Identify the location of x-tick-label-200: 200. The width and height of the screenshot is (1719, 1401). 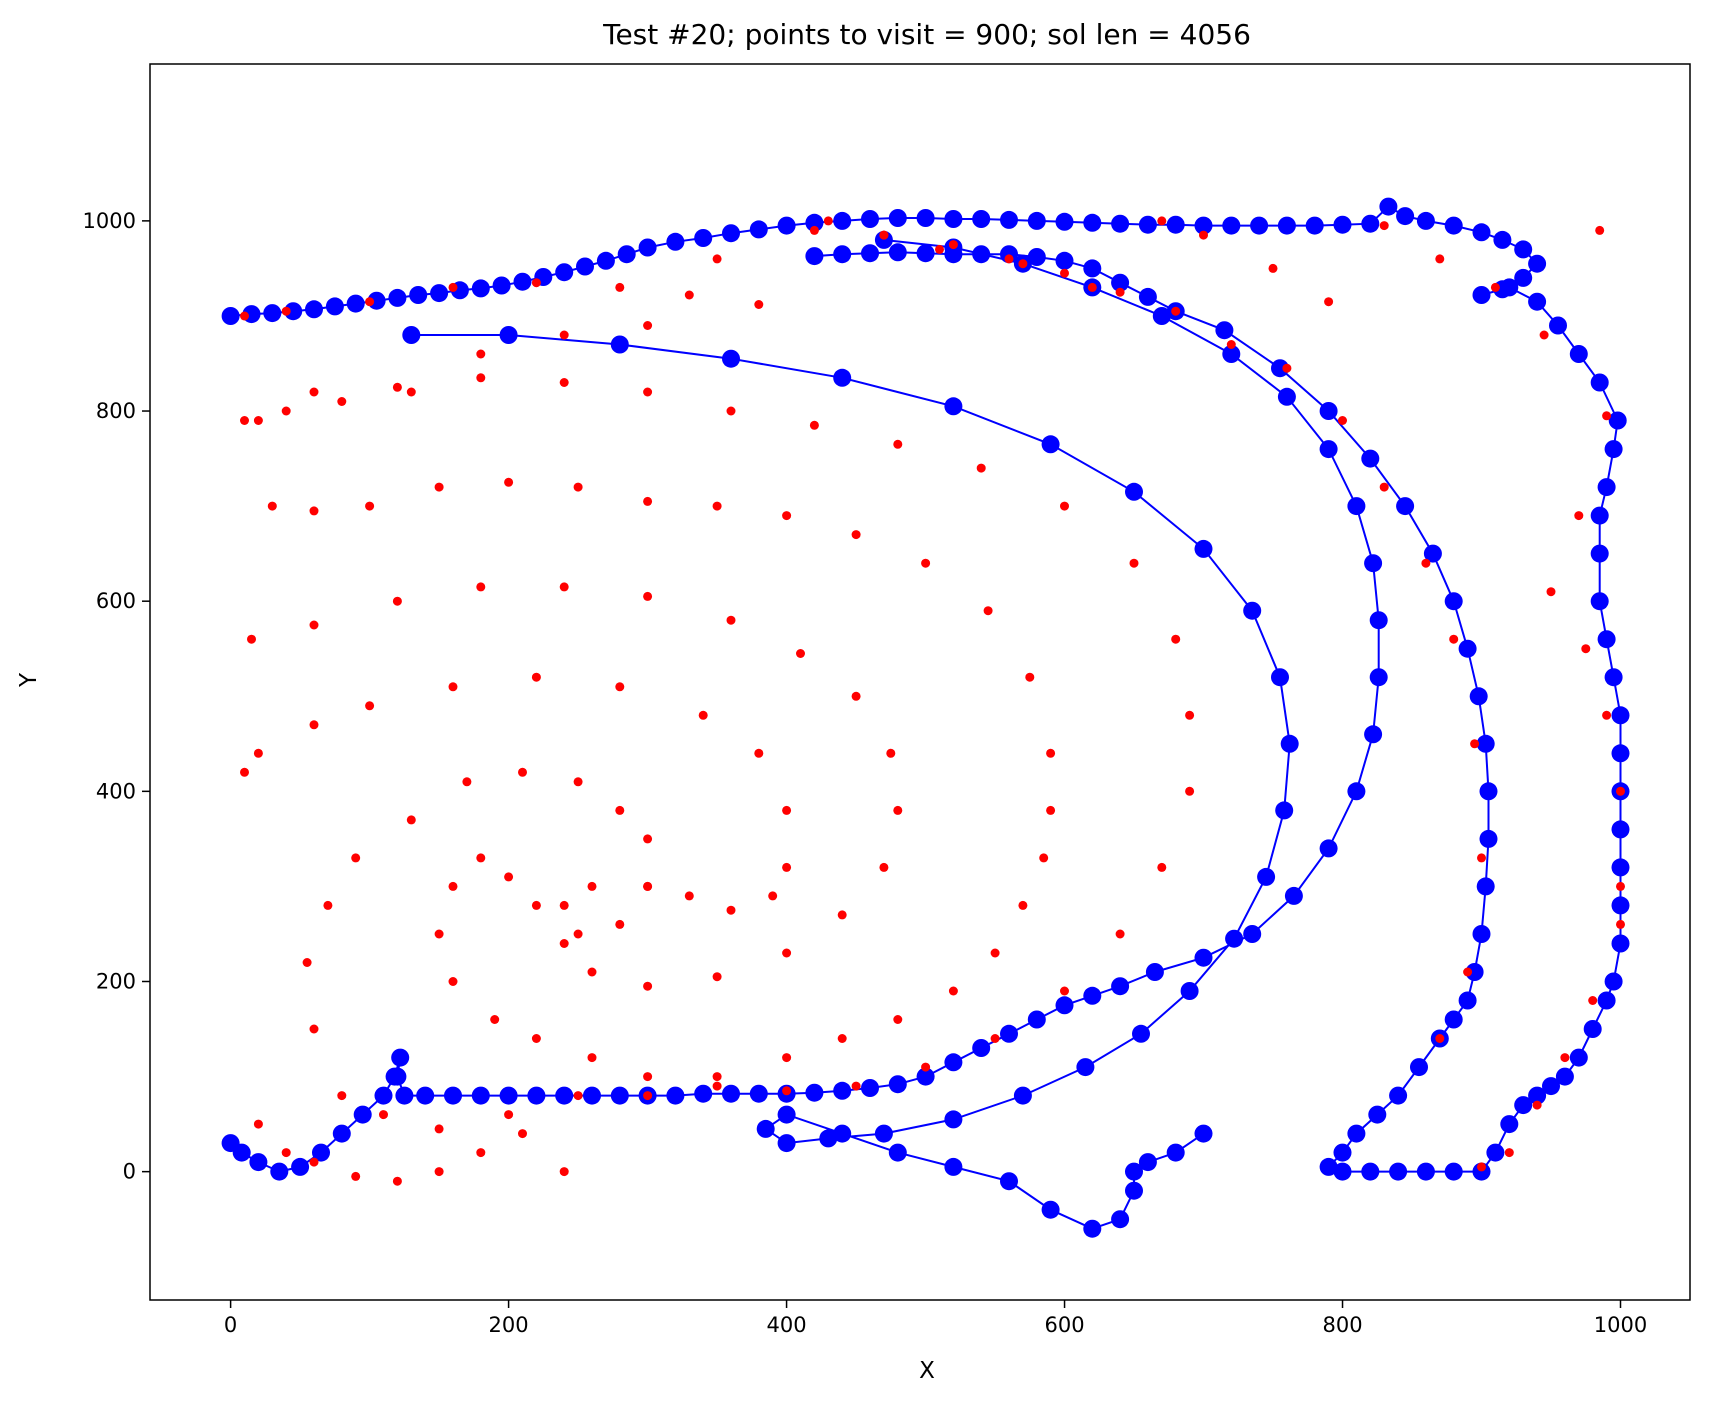
(509, 1325).